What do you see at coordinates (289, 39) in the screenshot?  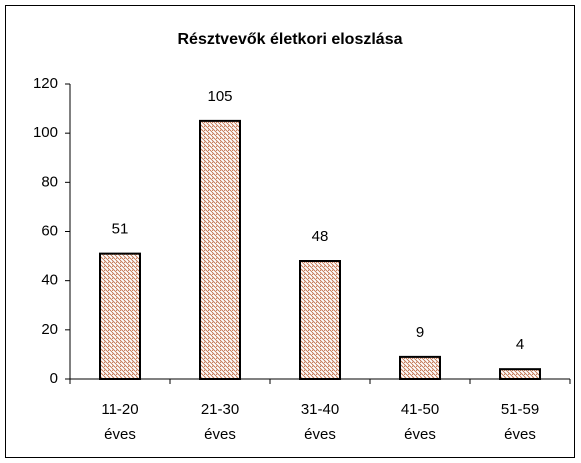 I see `chart-title: Résztvevők életkori eloszlása` at bounding box center [289, 39].